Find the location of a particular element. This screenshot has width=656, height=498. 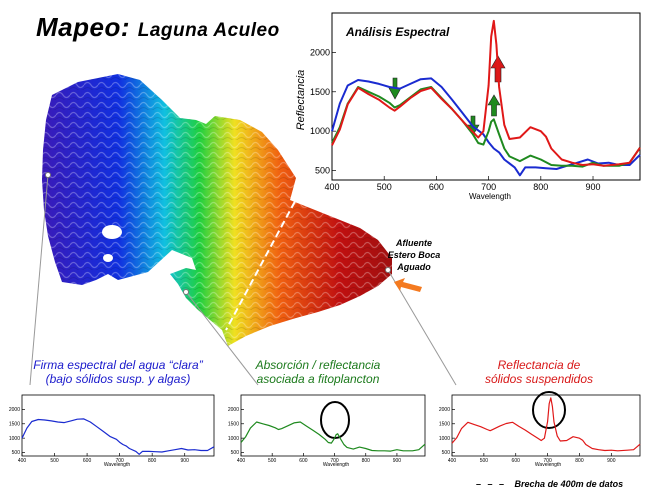

highlight-circle-phyto is located at coordinates (335, 420).